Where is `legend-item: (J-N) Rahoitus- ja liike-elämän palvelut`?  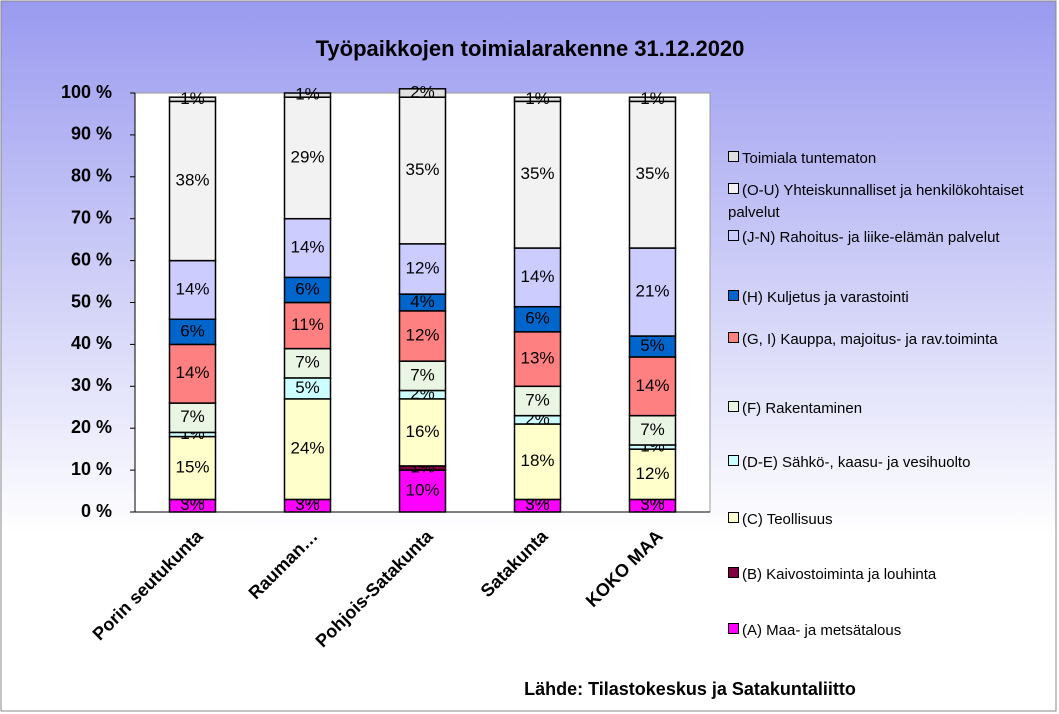 legend-item: (J-N) Rahoitus- ja liike-elämän palvelut is located at coordinates (878, 238).